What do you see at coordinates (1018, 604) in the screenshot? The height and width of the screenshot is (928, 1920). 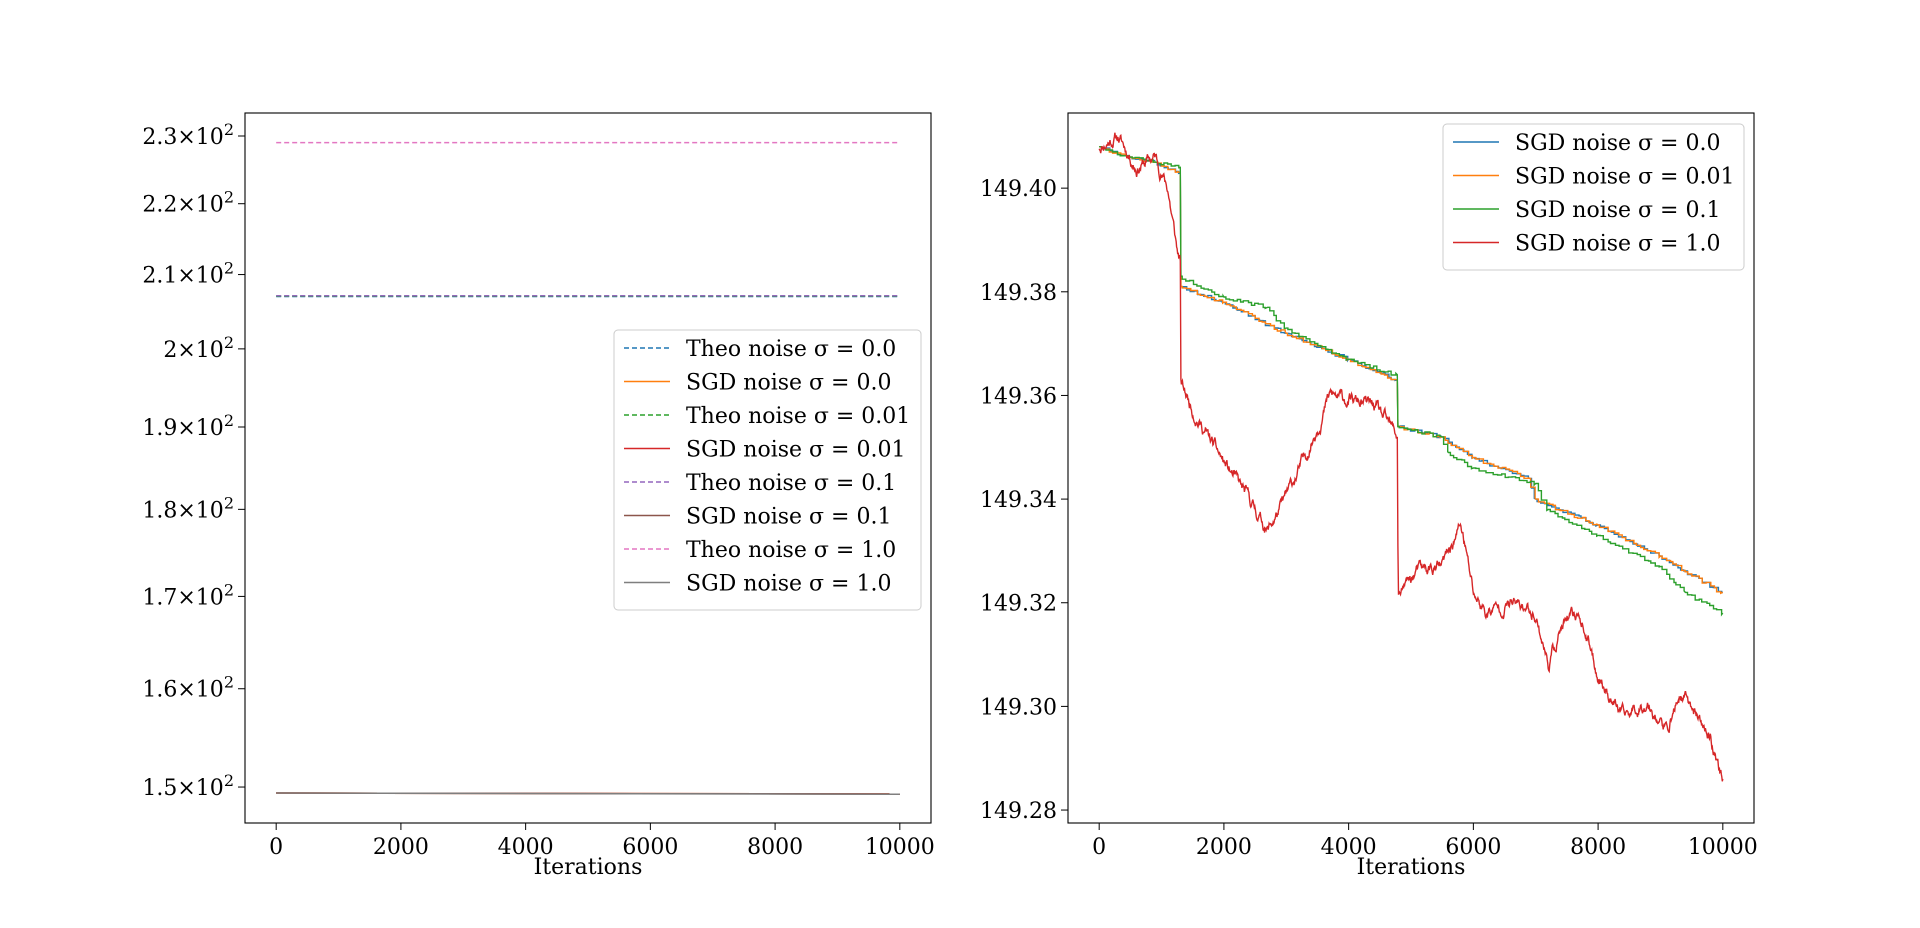 I see `y-tick-label: 149.32` at bounding box center [1018, 604].